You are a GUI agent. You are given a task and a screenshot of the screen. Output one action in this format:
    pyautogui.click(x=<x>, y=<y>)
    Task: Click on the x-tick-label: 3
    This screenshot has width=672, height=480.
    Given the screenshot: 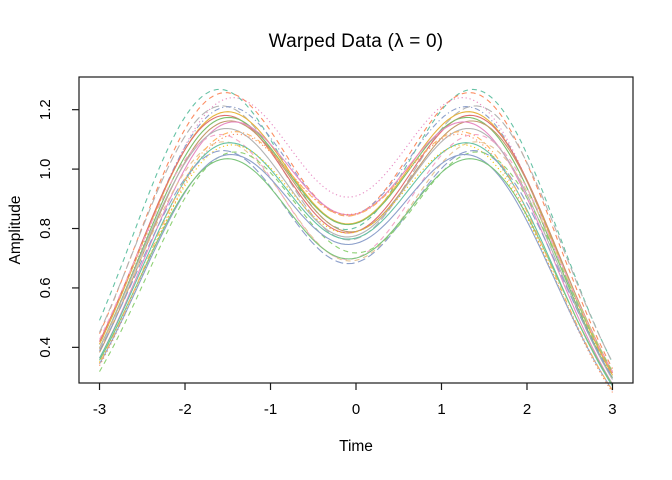 What is the action you would take?
    pyautogui.click(x=612, y=409)
    